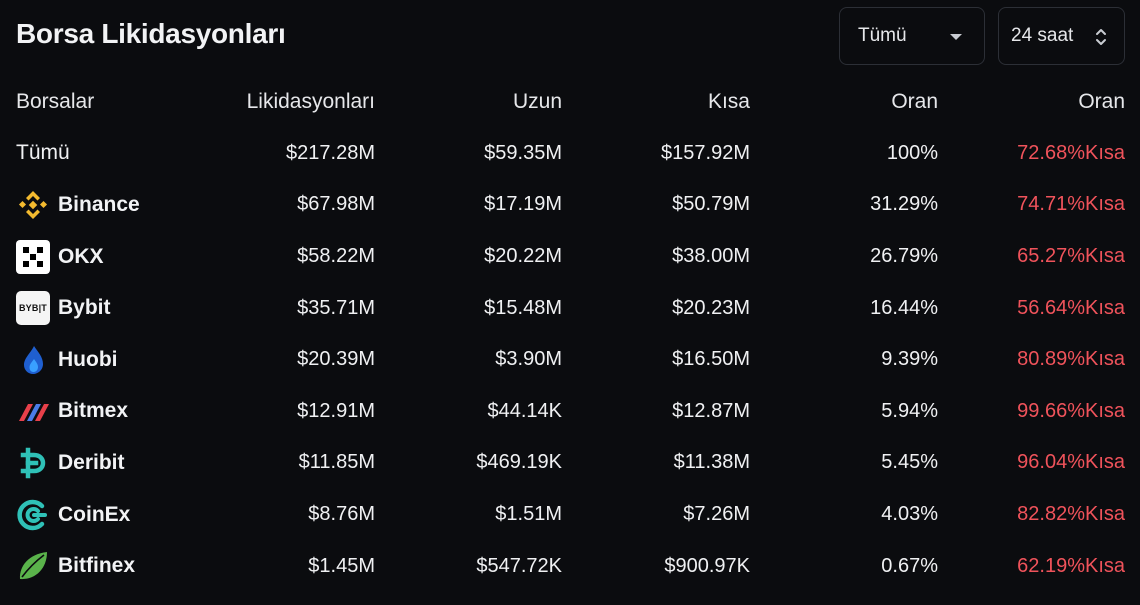 Image resolution: width=1140 pixels, height=605 pixels. Describe the element at coordinates (33, 360) in the screenshot. I see `huobi-icon` at that location.